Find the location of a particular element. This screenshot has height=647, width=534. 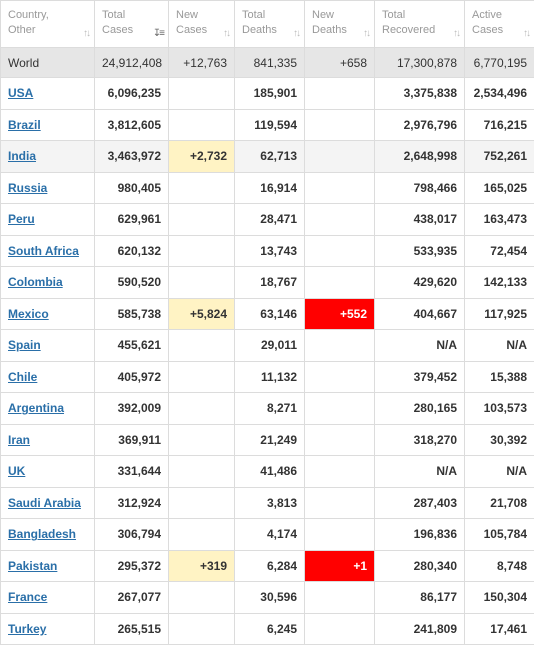

cell-country: Iran is located at coordinates (47, 439).